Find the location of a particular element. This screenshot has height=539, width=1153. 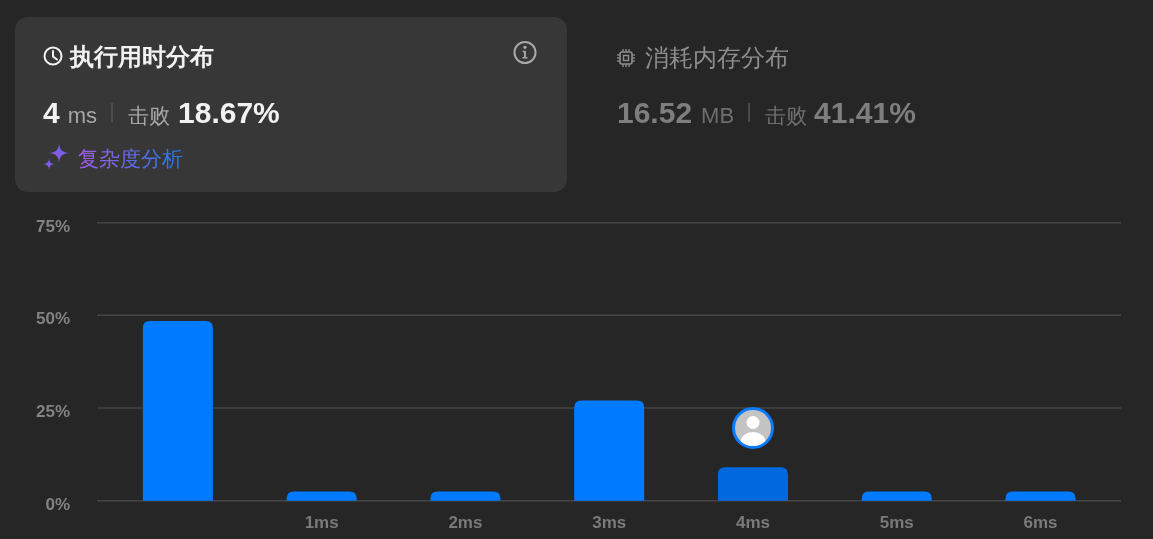

y-tick-label: 0% is located at coordinates (57, 504).